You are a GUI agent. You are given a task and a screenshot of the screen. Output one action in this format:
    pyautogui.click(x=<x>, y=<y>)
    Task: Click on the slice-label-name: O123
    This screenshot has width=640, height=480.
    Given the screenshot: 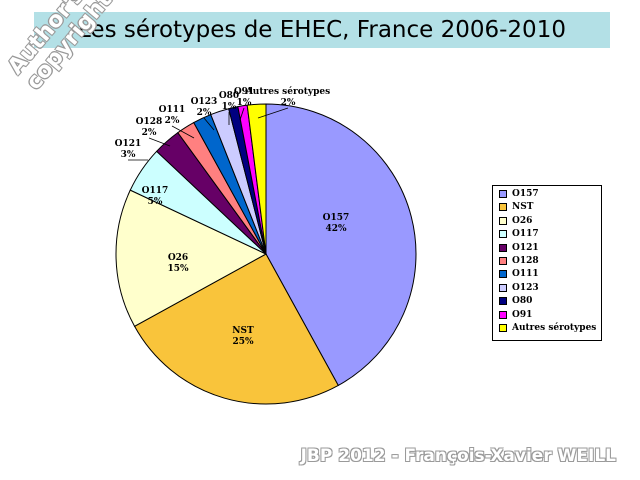 What is the action you would take?
    pyautogui.click(x=204, y=102)
    